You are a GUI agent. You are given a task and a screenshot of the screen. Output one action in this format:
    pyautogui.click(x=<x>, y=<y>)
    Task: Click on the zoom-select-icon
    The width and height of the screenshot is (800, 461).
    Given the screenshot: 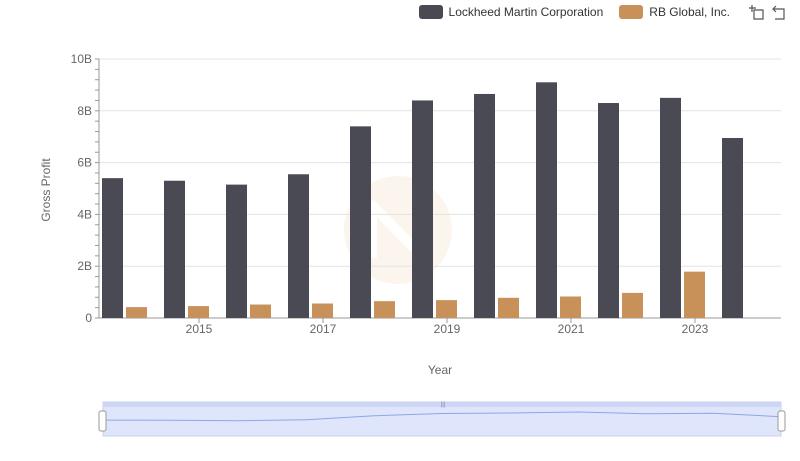 What is the action you would take?
    pyautogui.click(x=756, y=12)
    